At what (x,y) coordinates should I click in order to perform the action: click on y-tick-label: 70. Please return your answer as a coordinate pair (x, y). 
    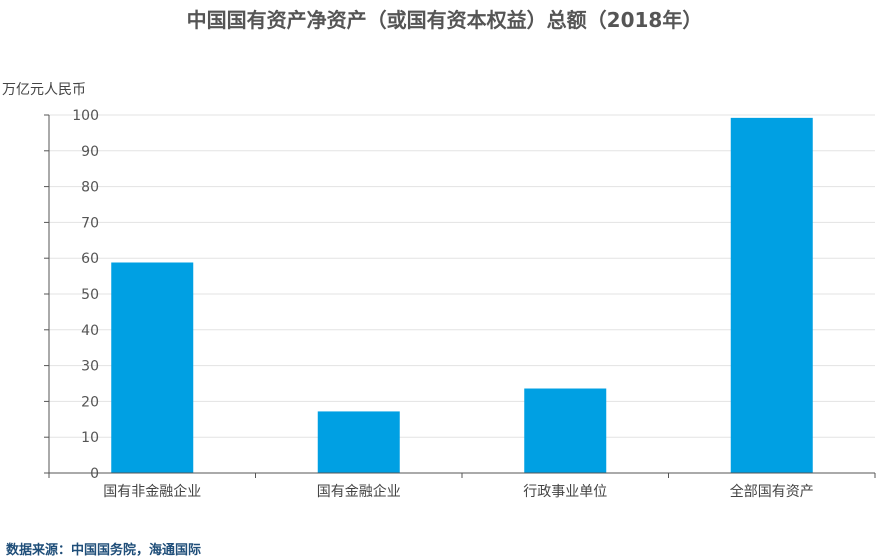
    Looking at the image, I should click on (90, 223).